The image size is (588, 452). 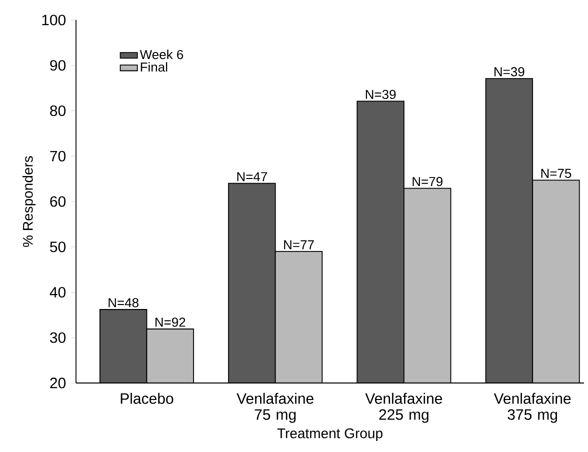 I want to click on y-tick-label: 50, so click(x=58, y=247).